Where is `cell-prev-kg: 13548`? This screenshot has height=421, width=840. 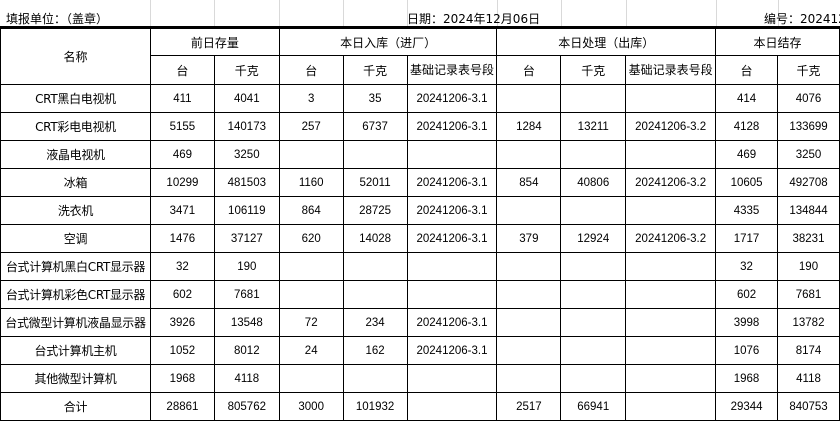 cell-prev-kg: 13548 is located at coordinates (246, 322).